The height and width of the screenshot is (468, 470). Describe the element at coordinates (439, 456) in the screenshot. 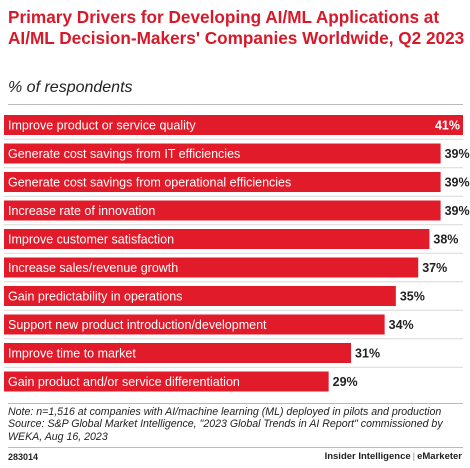

I see `brand-right: eMarketer` at that location.